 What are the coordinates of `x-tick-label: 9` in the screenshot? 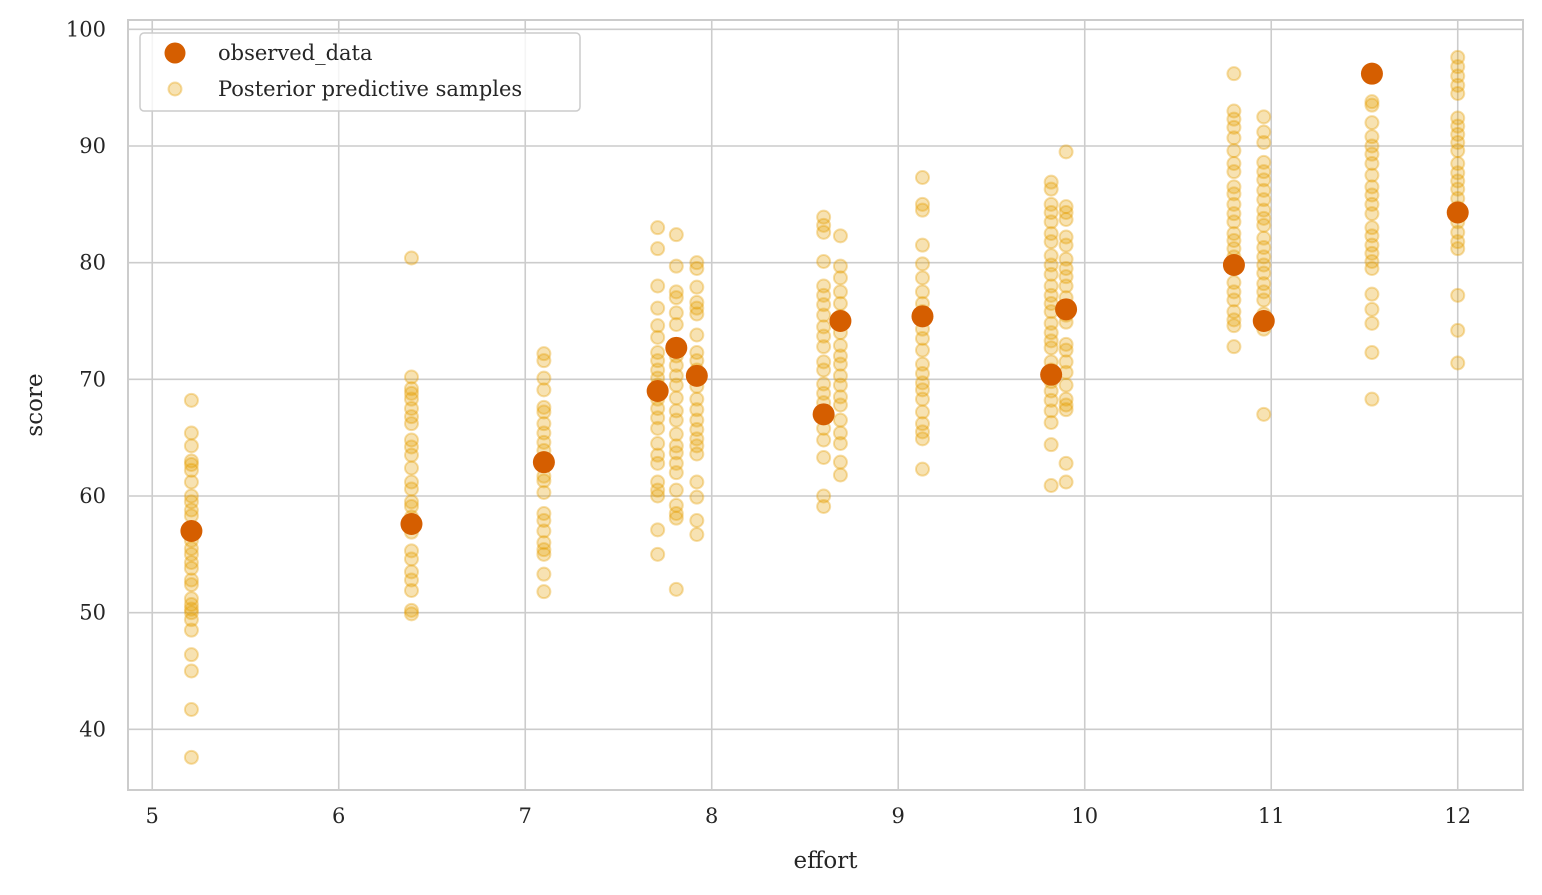 It's located at (898, 816).